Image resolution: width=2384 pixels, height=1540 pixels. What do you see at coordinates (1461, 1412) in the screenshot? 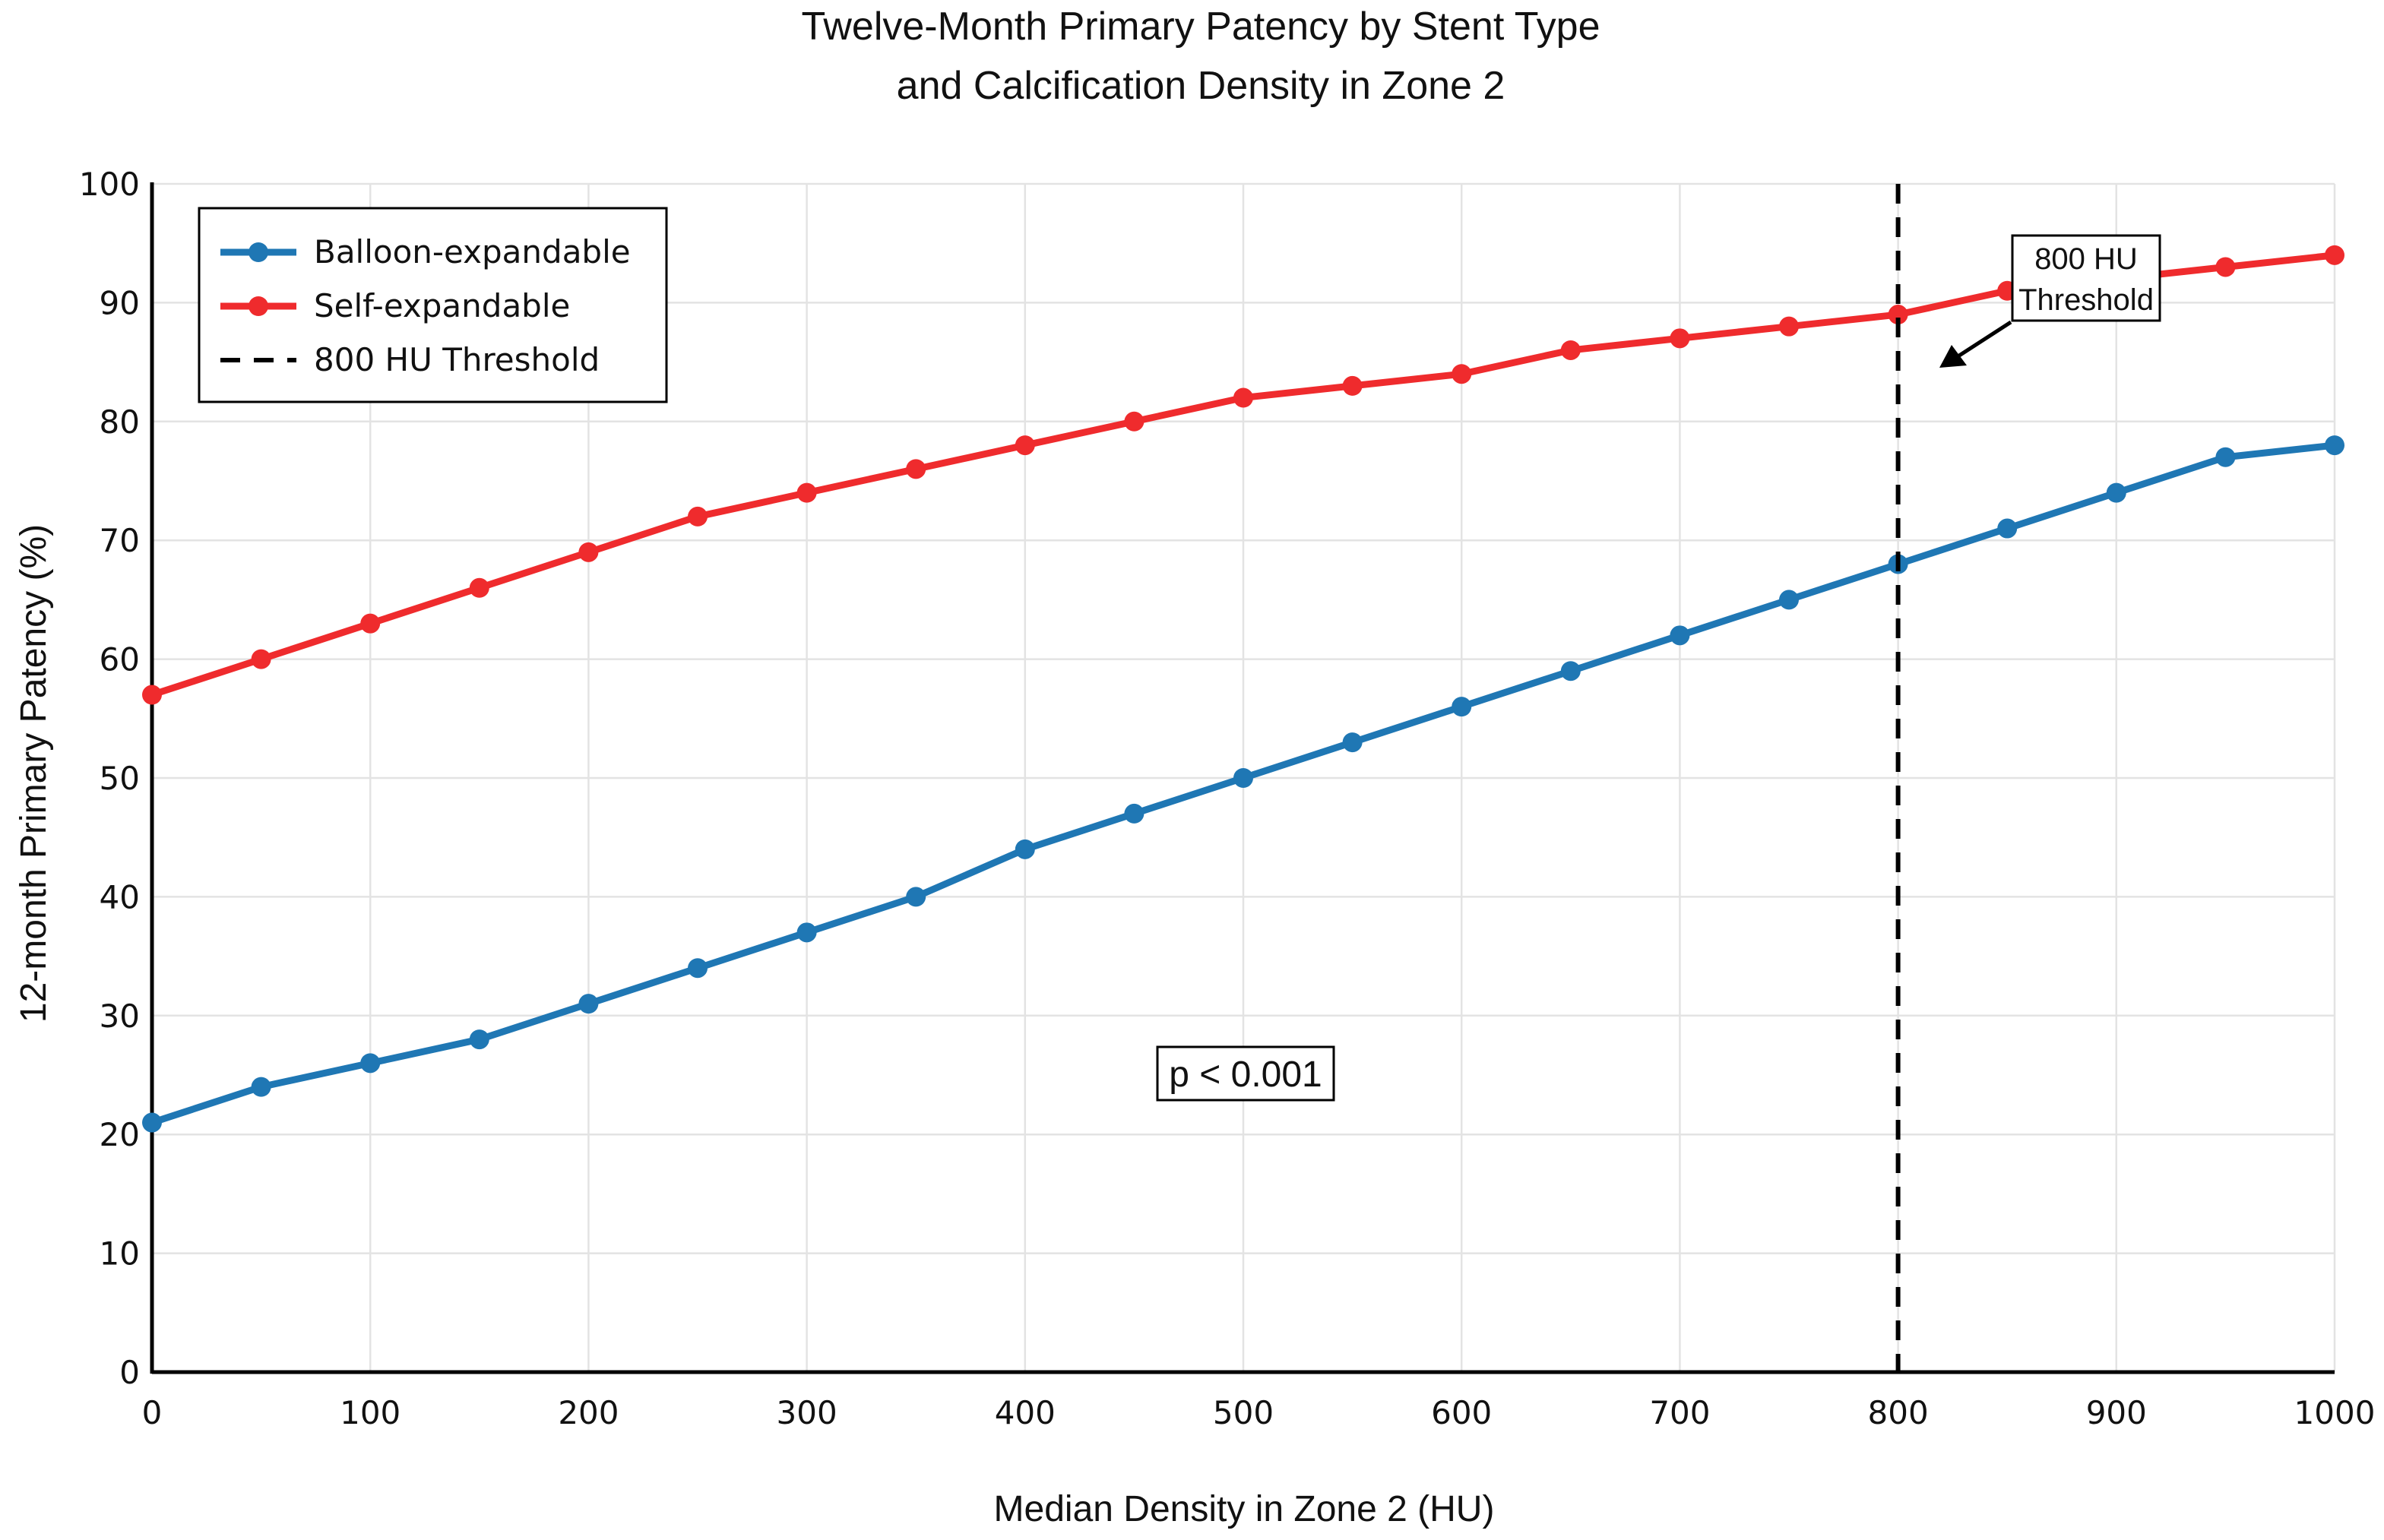
I see `x-tick-label: 600` at bounding box center [1461, 1412].